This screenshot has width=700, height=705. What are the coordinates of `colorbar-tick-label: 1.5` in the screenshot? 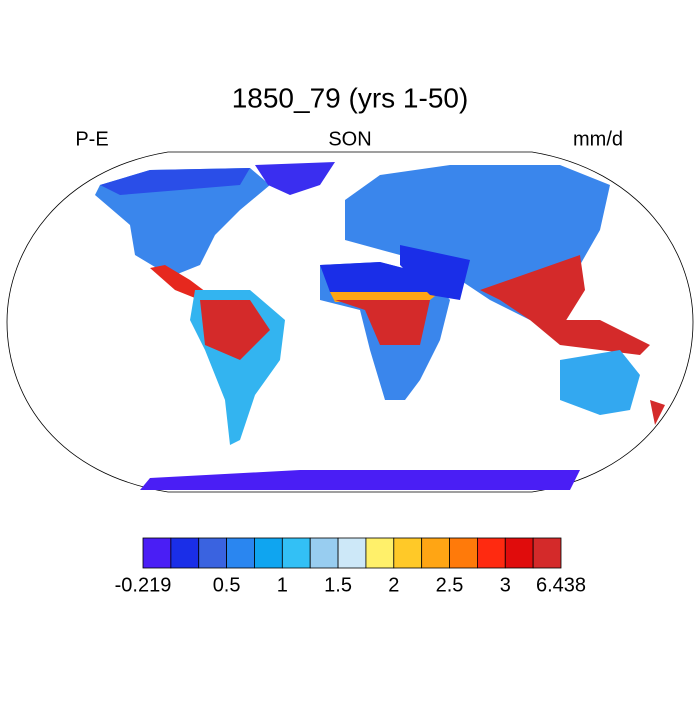 It's located at (338, 585).